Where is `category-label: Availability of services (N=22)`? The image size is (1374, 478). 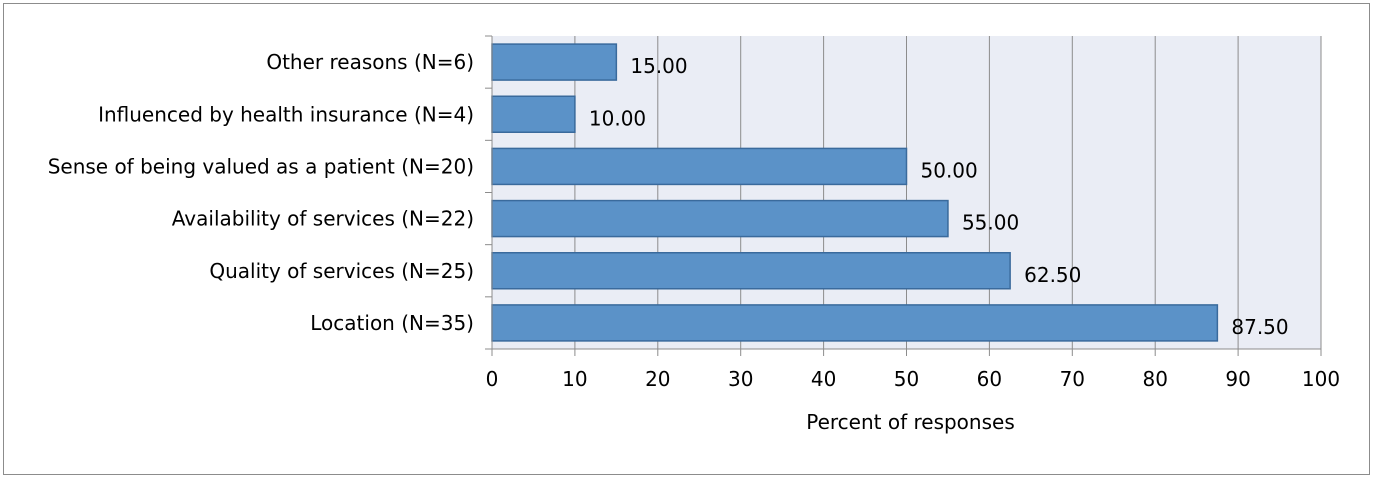
category-label: Availability of services (N=22) is located at coordinates (323, 219).